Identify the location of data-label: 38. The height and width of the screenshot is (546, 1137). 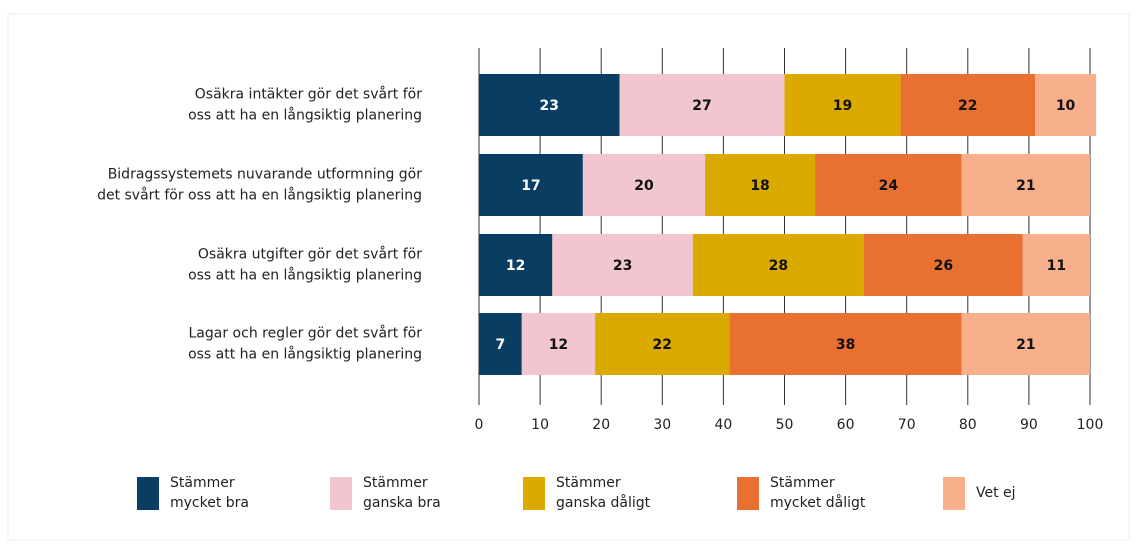
(845, 345).